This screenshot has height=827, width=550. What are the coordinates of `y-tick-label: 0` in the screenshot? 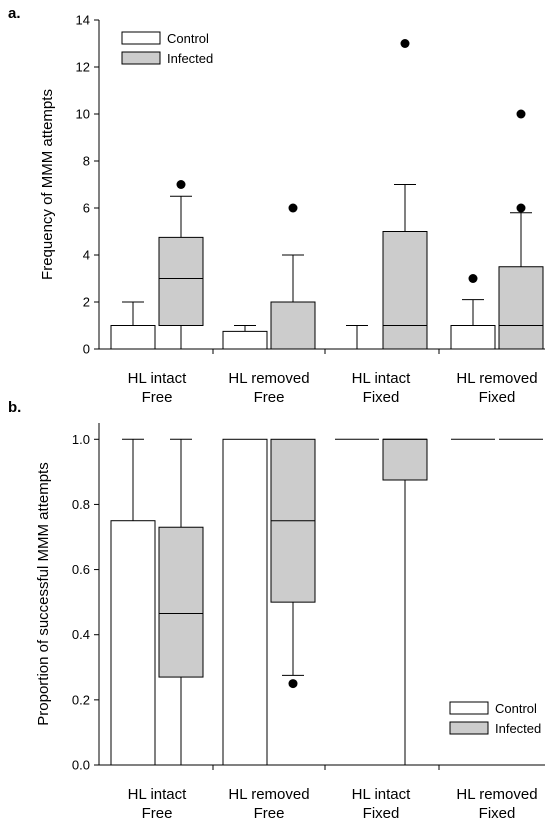 It's located at (86, 349).